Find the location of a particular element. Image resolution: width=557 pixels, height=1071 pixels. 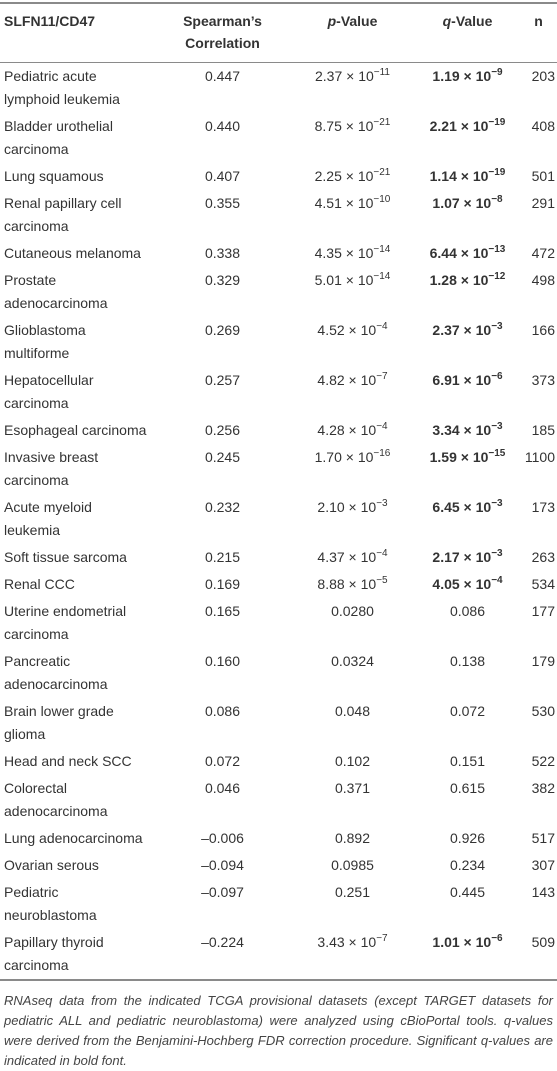

cell-text: 203 is located at coordinates (543, 76).